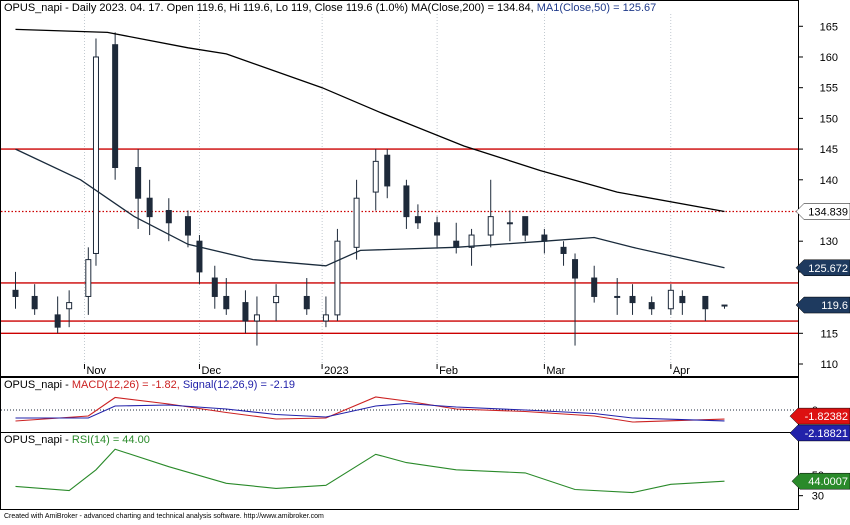  I want to click on date-x-axis: Nov Dec 2023 Feb Mar Apr, so click(386, 370).